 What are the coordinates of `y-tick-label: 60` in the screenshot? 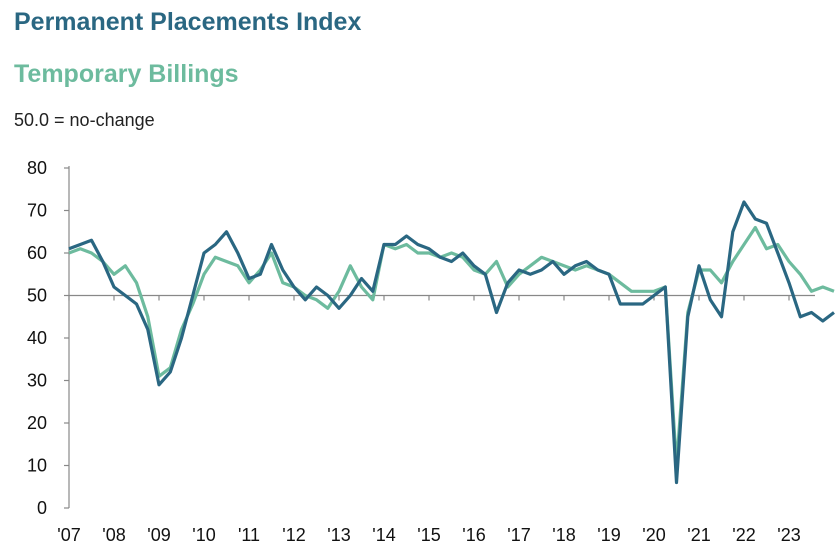 It's located at (37, 253).